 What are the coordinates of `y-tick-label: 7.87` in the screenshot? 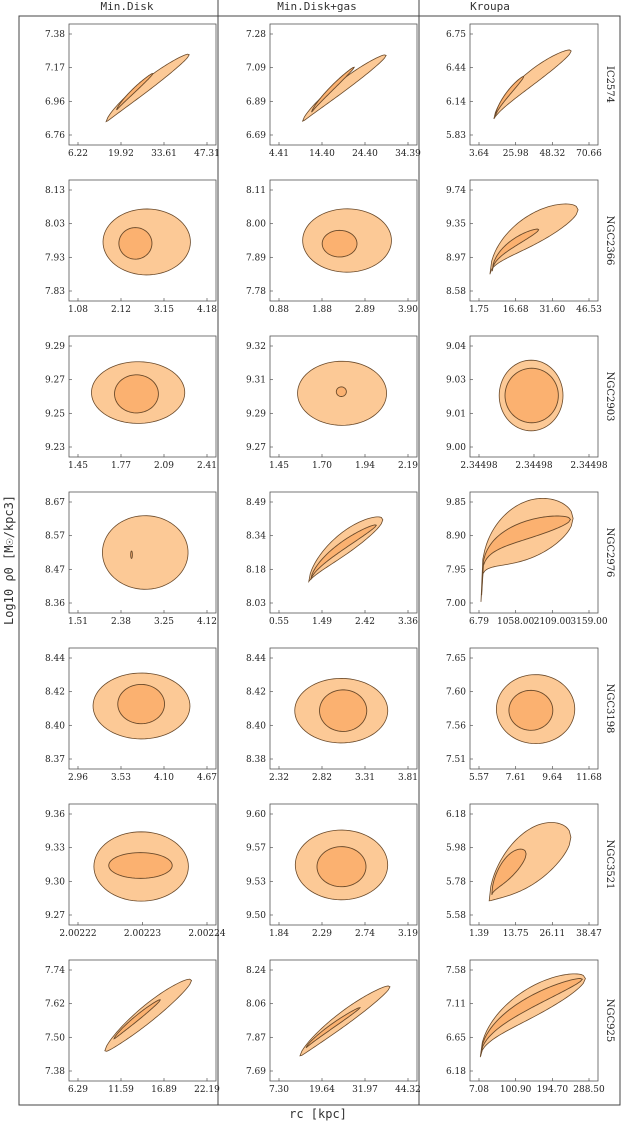 It's located at (256, 1038).